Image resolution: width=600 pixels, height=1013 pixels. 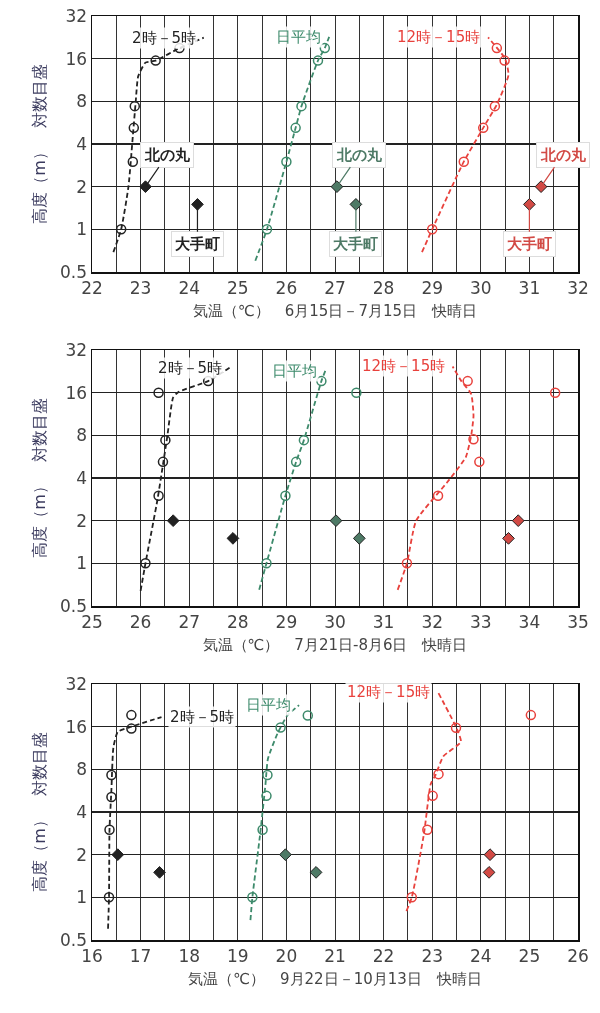 I want to click on x-axis-title: 気温（℃） 6月15日－7月15日 快晴日, so click(x=335, y=310).